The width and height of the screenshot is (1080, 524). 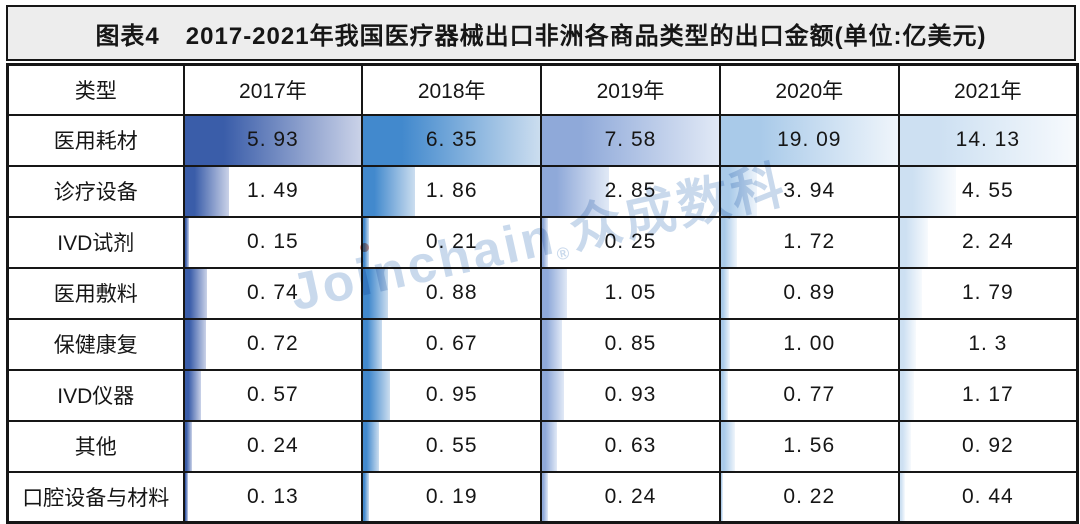 I want to click on value-cell: 0. 92, so click(x=988, y=446).